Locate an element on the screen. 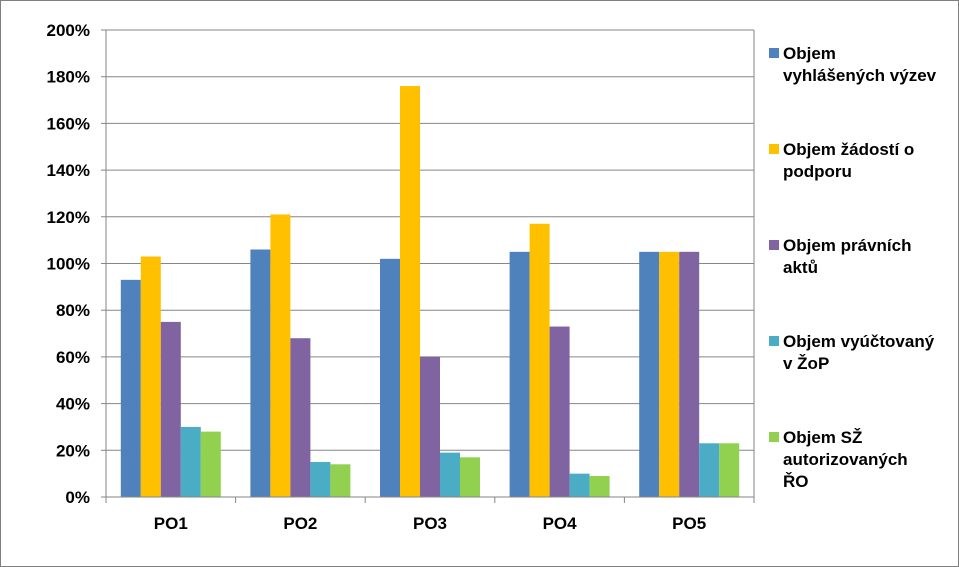 This screenshot has height=567, width=959. y-tick-label: 60% is located at coordinates (73, 357).